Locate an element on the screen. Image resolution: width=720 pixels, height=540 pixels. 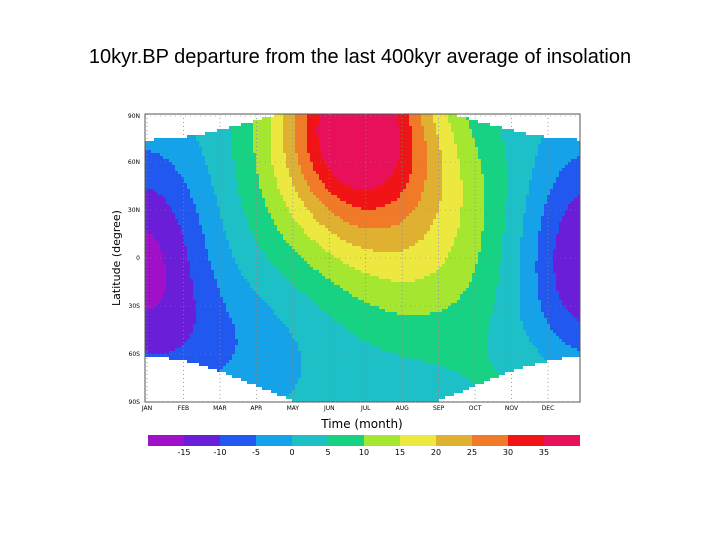
colorbar-tick-label: -5 is located at coordinates (256, 452).